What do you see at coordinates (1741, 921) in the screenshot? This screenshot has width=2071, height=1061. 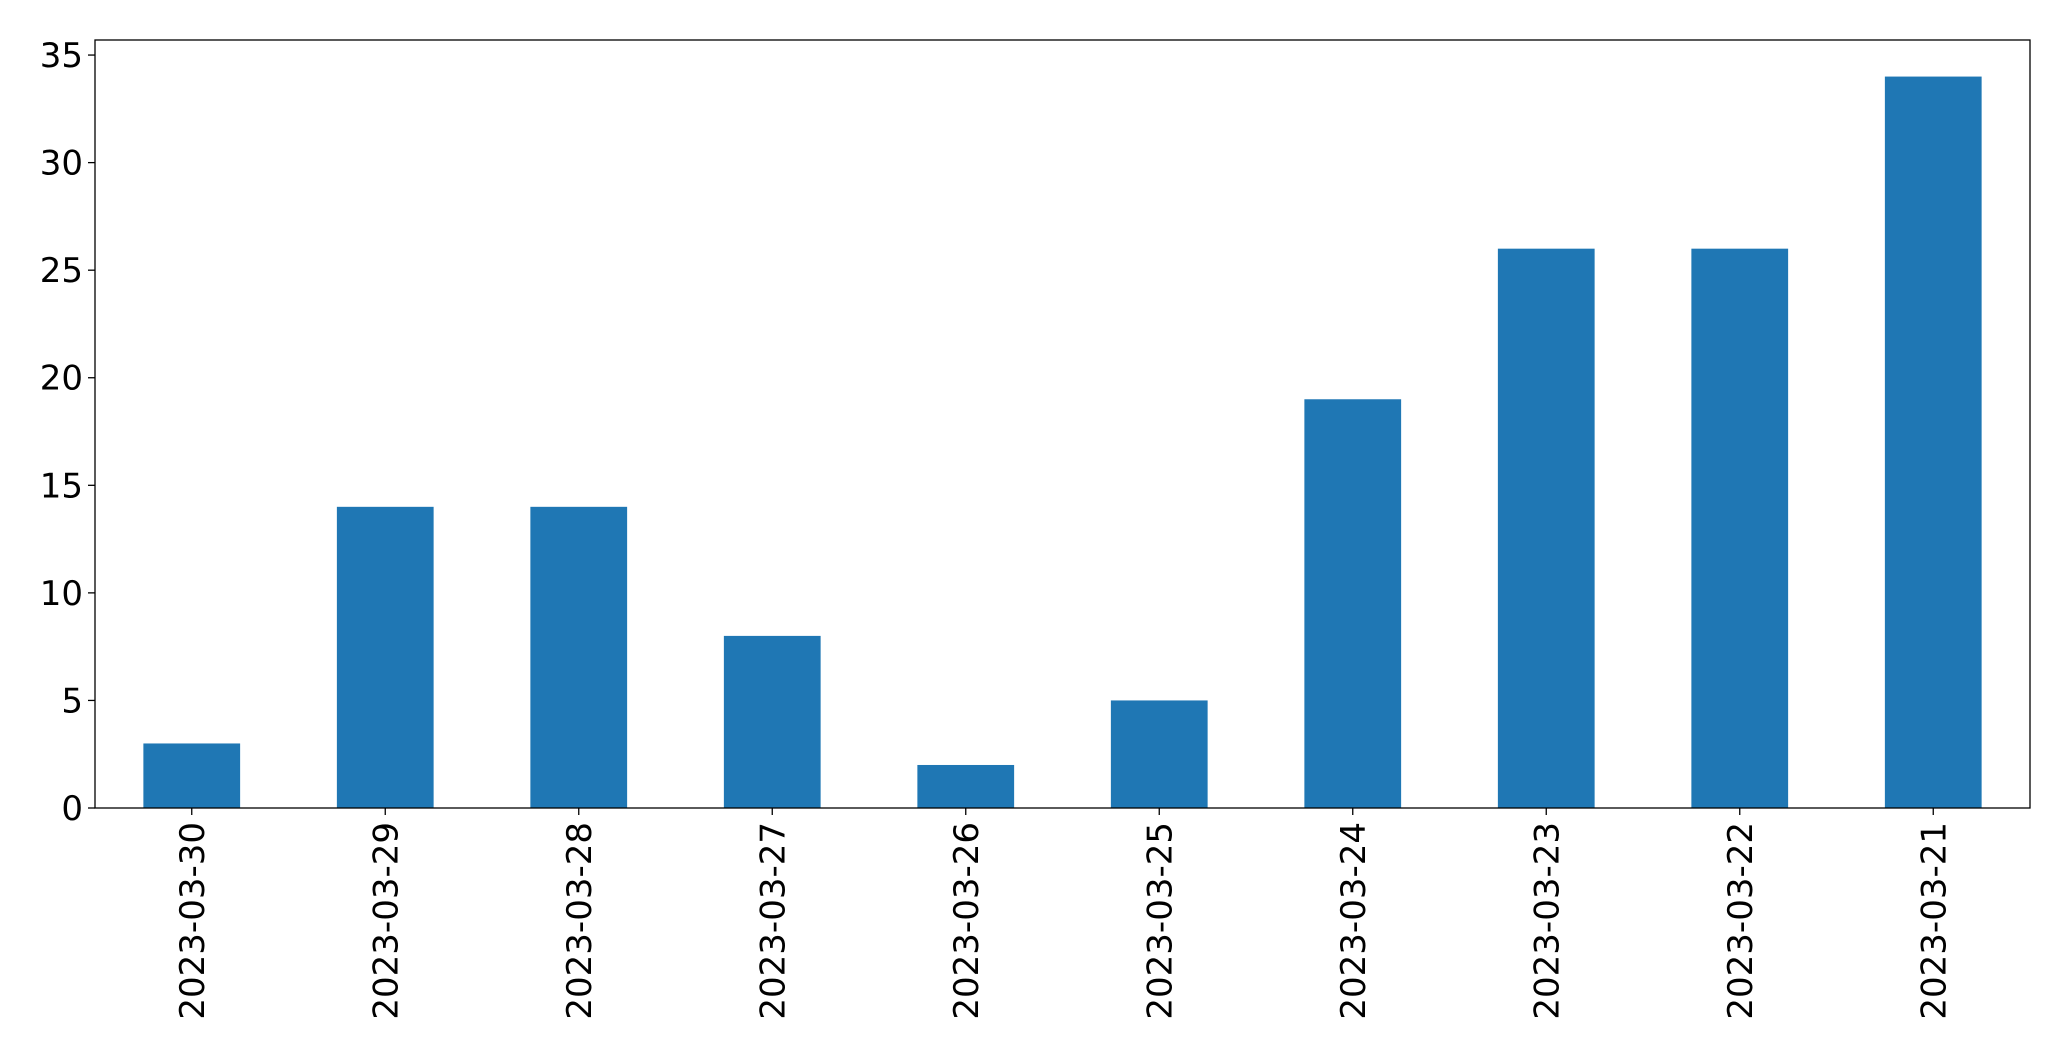 I see `x-tick-label: 2023-03-22` at bounding box center [1741, 921].